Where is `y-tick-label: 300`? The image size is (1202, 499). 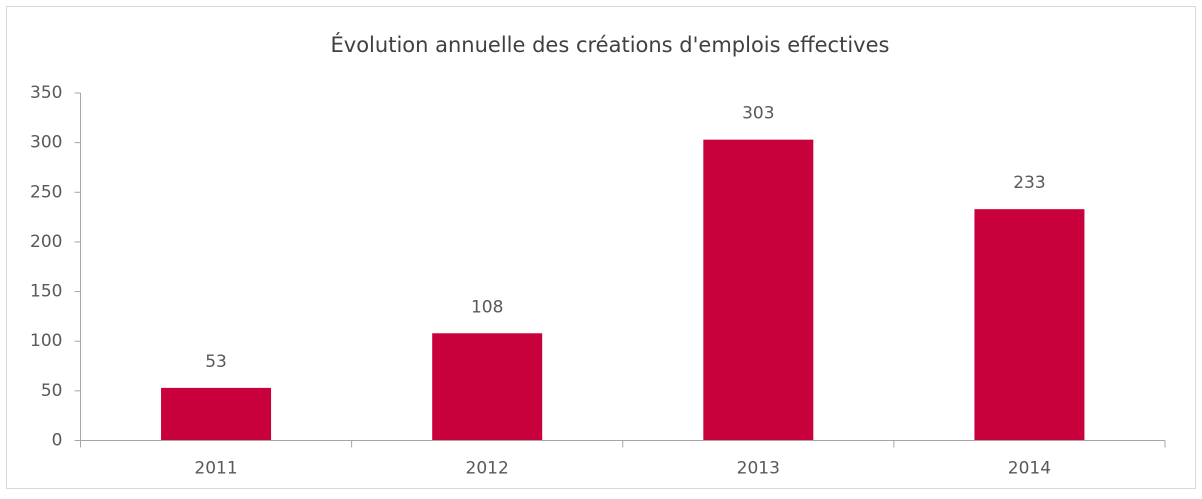 y-tick-label: 300 is located at coordinates (46, 143).